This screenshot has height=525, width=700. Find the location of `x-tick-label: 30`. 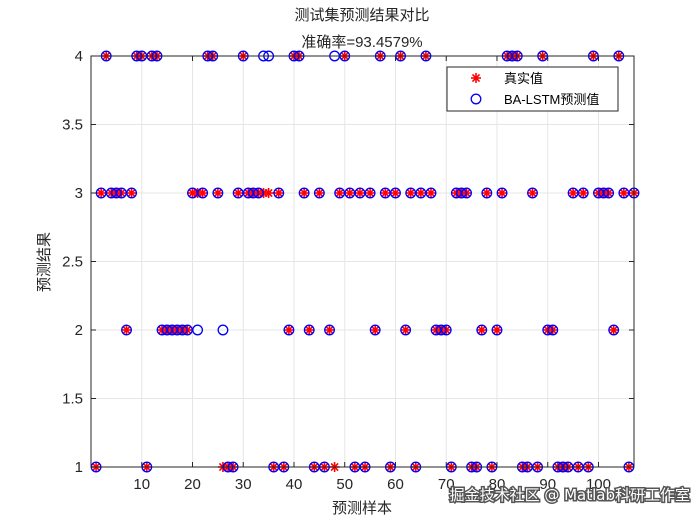

x-tick-label: 30 is located at coordinates (243, 484).